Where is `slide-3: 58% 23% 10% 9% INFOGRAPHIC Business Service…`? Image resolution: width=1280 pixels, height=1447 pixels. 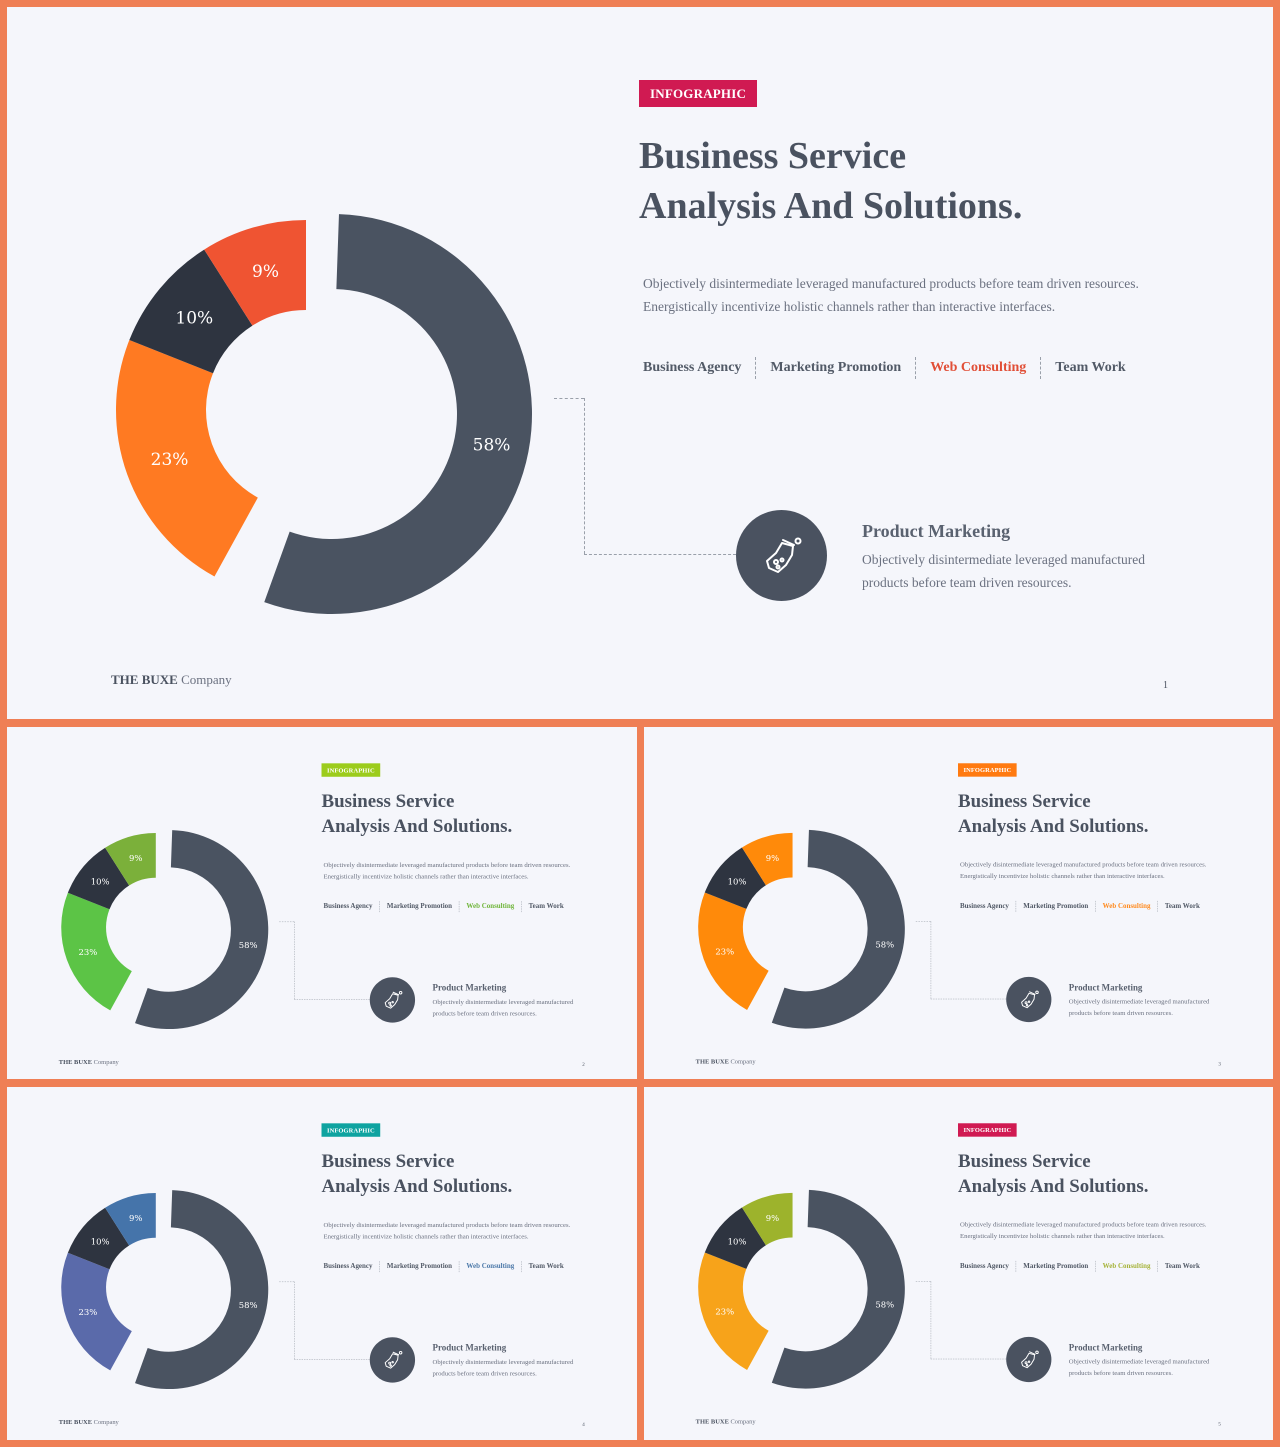
slide-3: 58% 23% 10% 9% INFOGRAPHIC Business Service… is located at coordinates (958, 903).